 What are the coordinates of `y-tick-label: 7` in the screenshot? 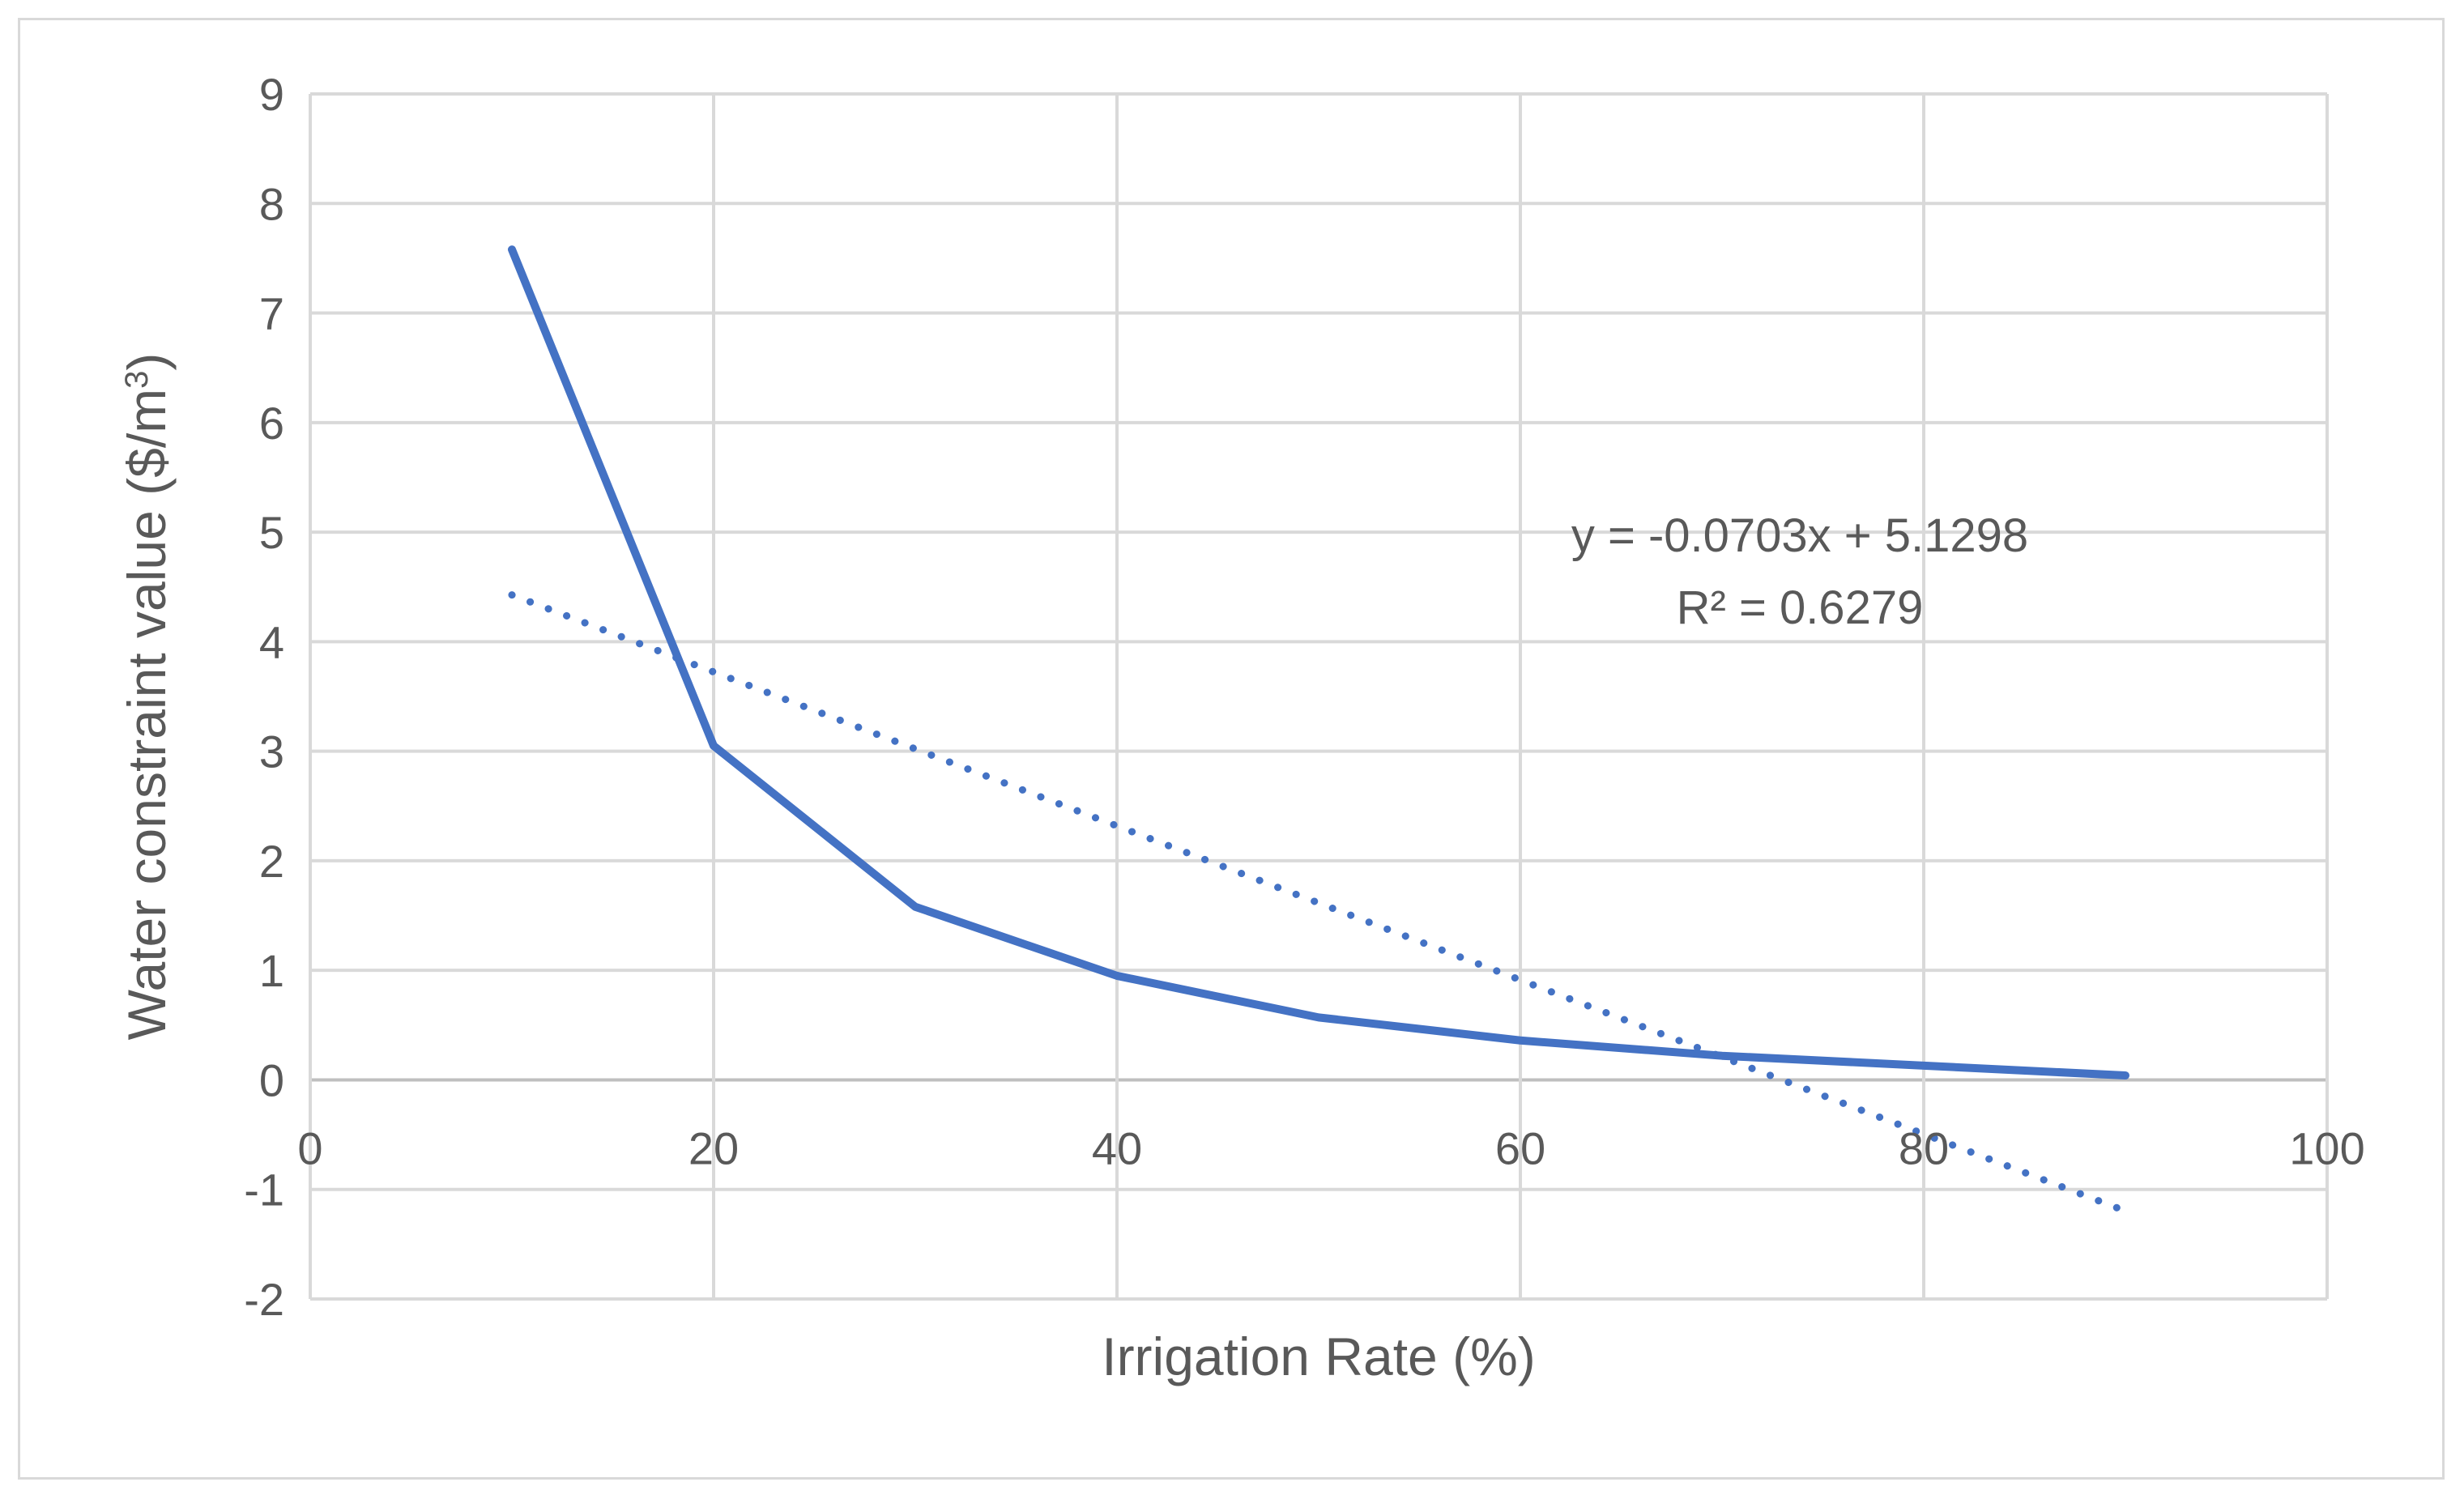 It's located at (271, 313).